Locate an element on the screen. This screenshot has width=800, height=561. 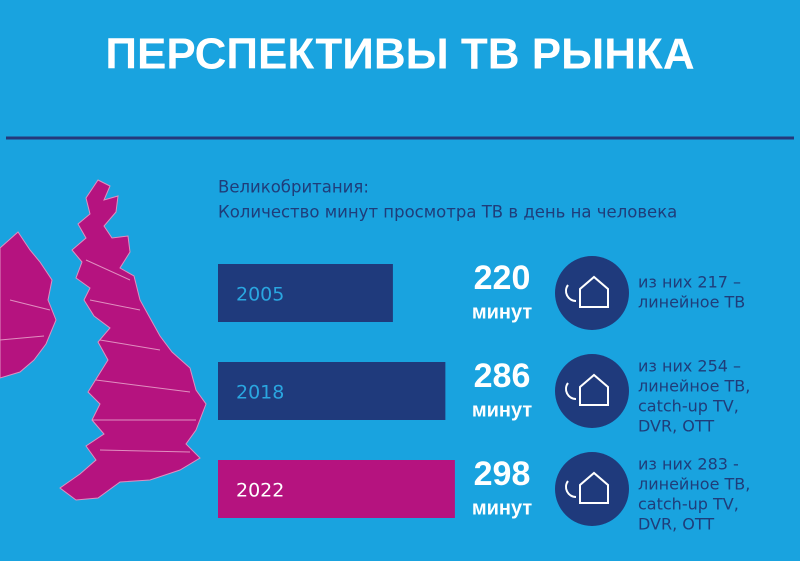
subtitle: Великобритания: is located at coordinates (293, 187).